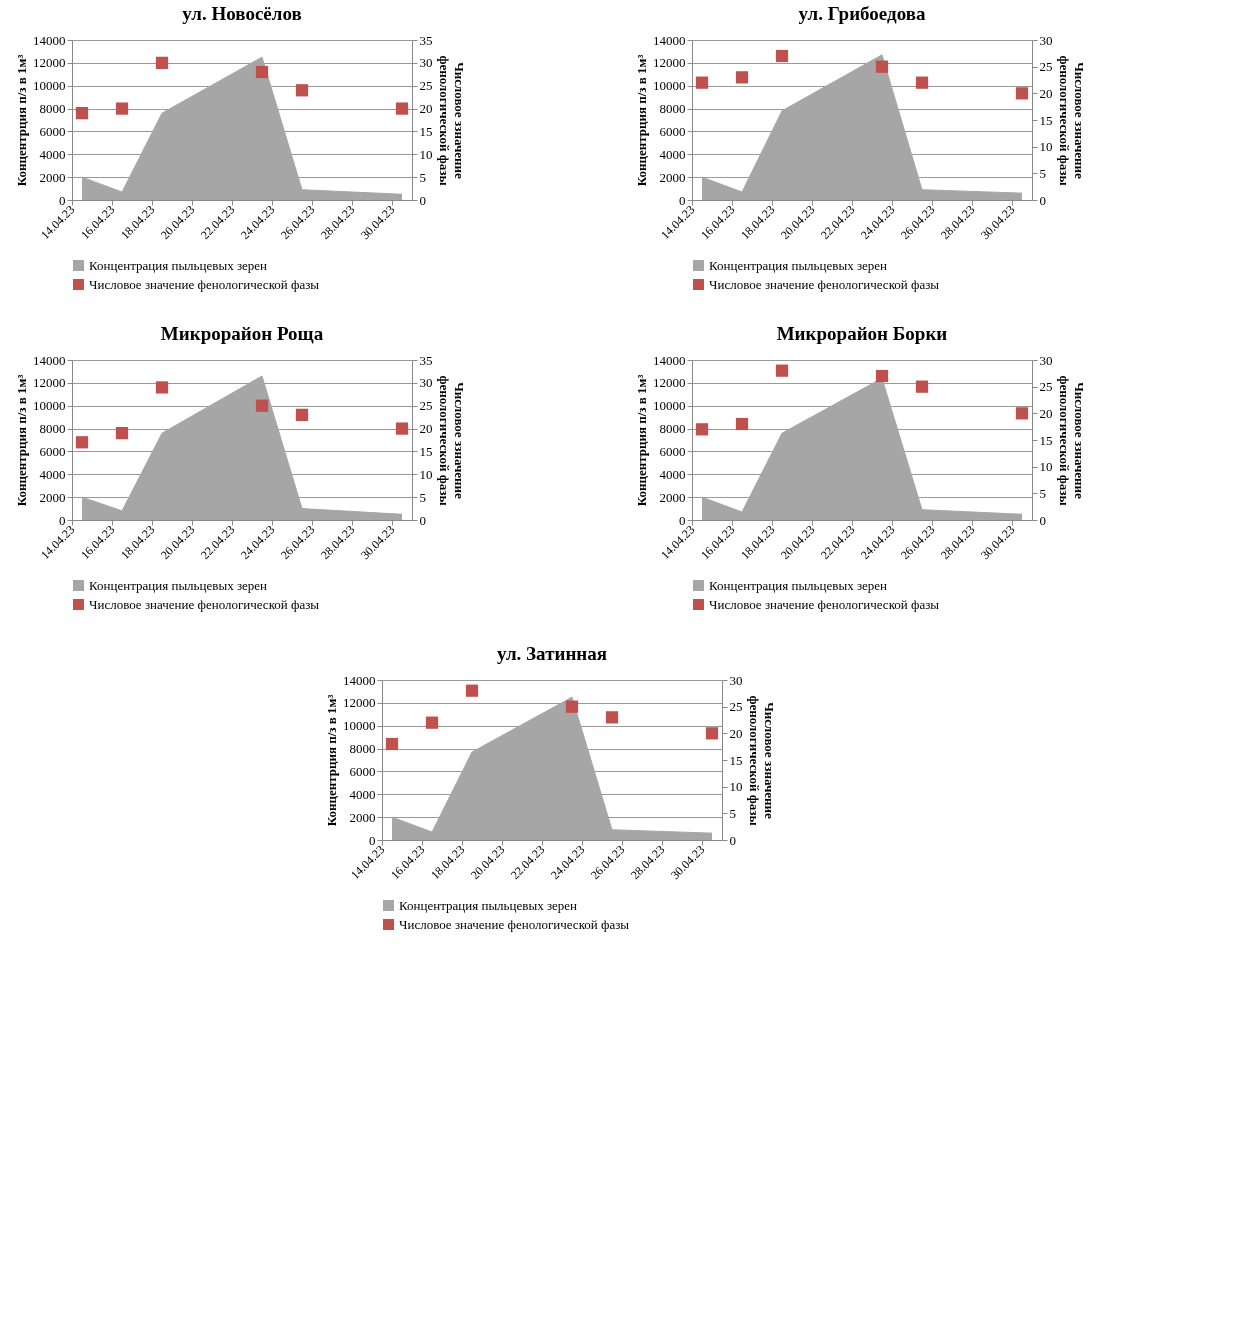 The height and width of the screenshot is (1334, 1260). Describe the element at coordinates (552, 653) in the screenshot. I see `chart-title: ул. Затинная` at that location.